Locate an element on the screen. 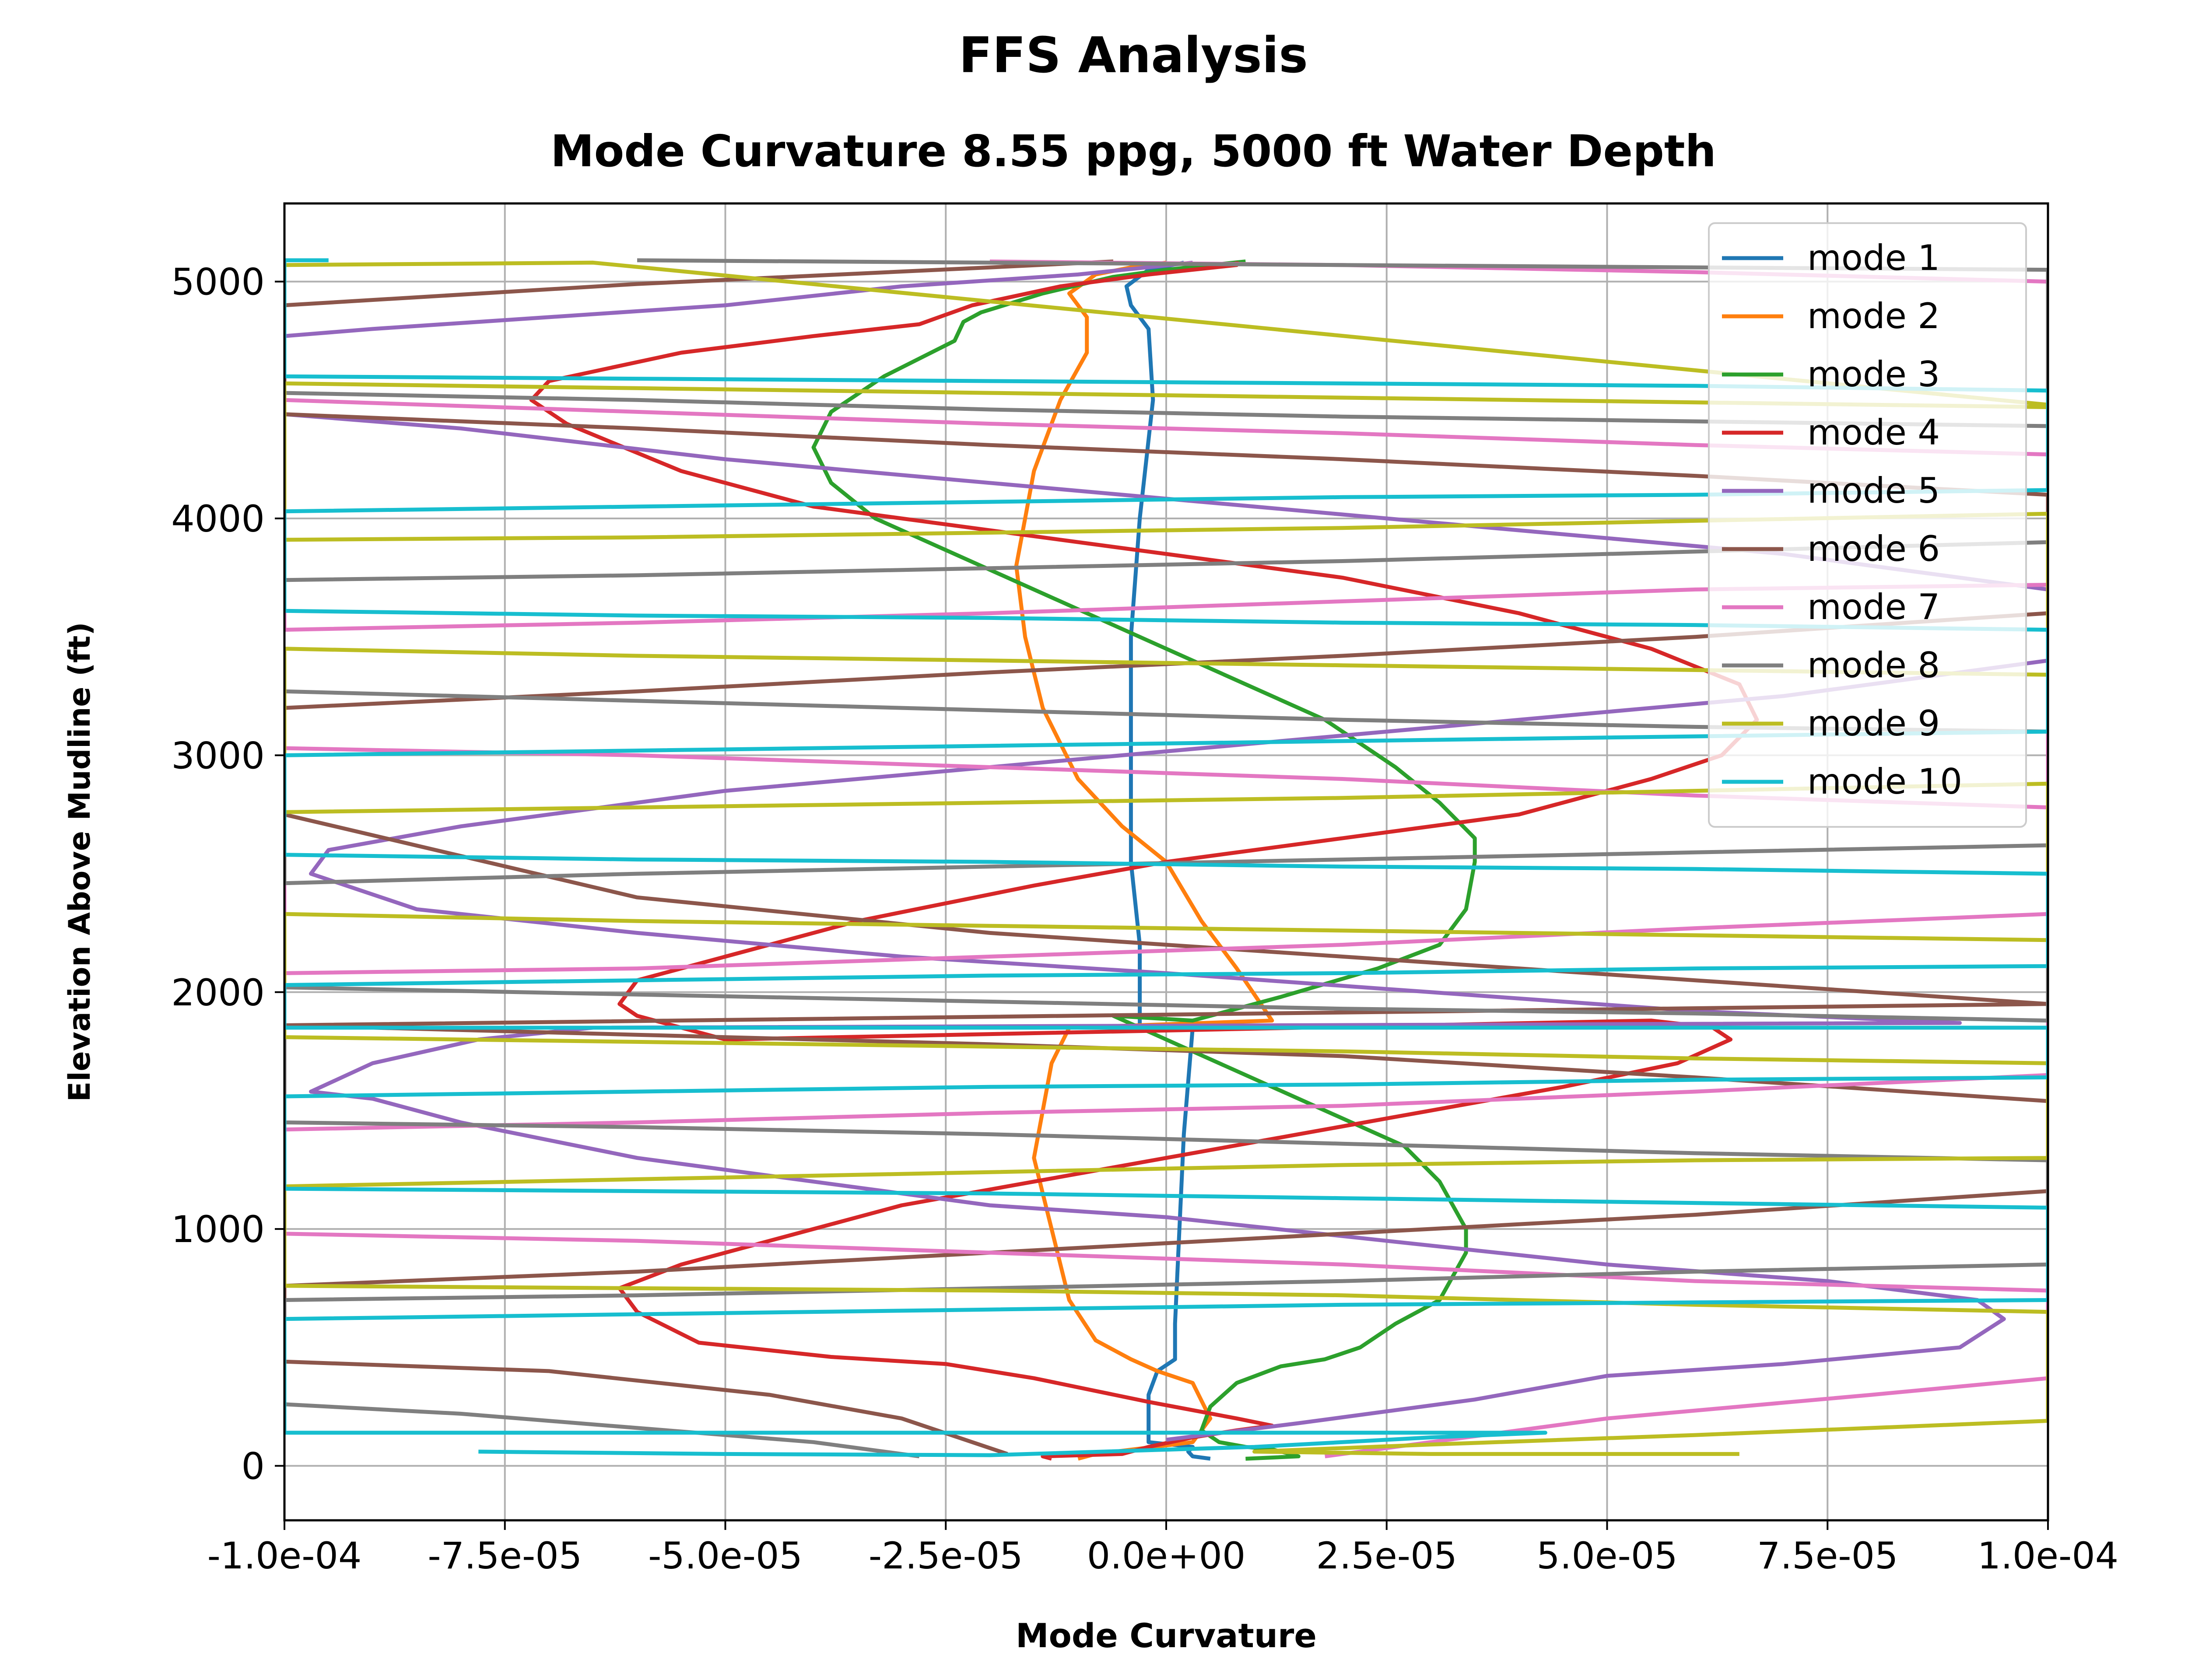 The height and width of the screenshot is (1680, 2188). x-tick-label: -1.0e-04 is located at coordinates (285, 1555).